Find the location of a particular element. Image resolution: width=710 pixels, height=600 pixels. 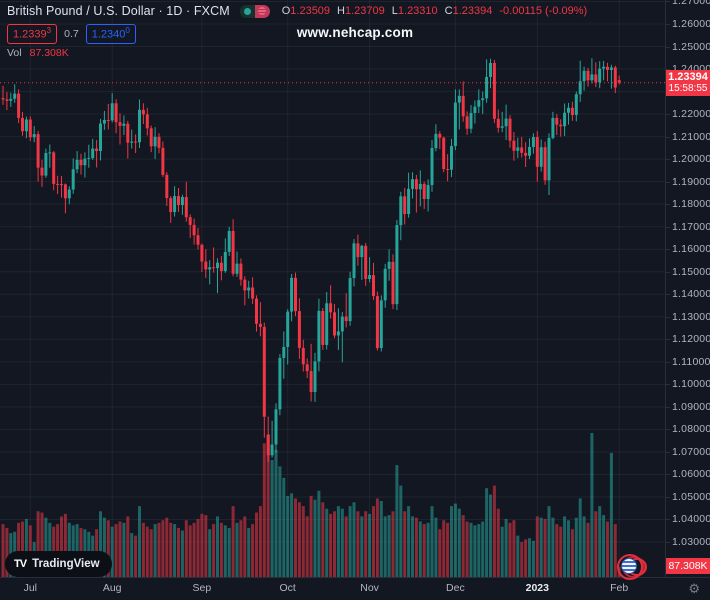

time-tick-label: Dec is located at coordinates (455, 588).